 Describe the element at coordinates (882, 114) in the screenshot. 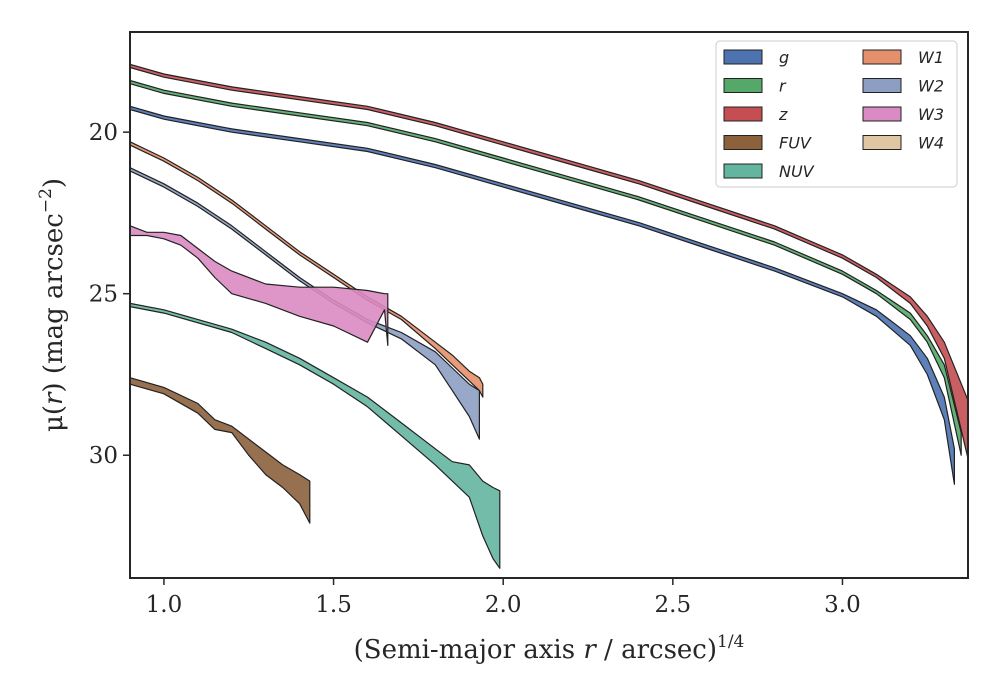

I see `legend-swatch-w3` at that location.